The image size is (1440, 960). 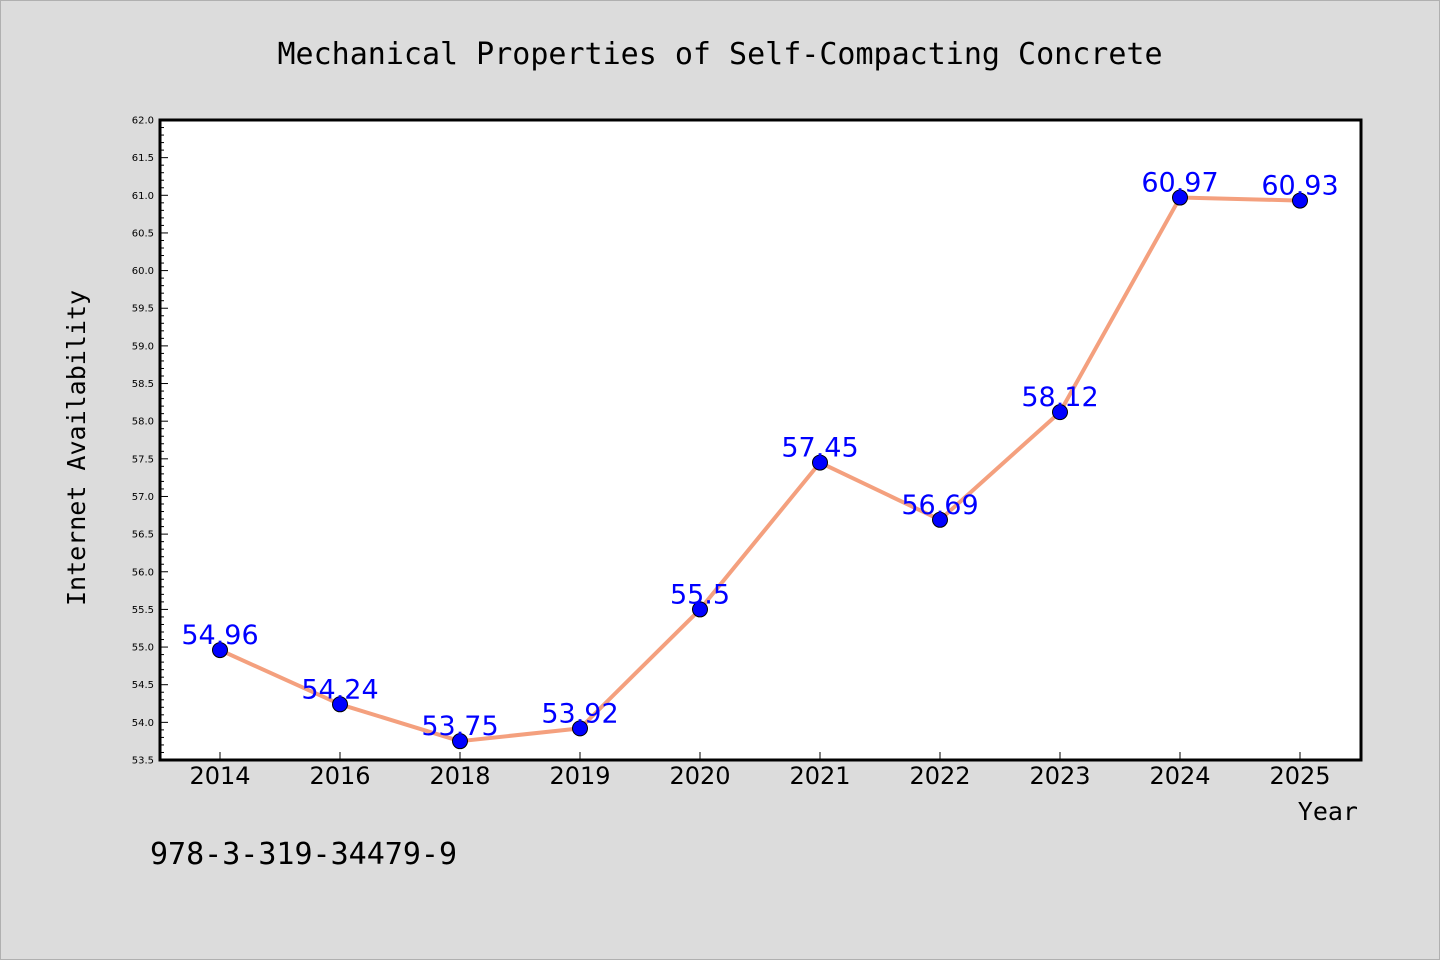 What do you see at coordinates (1299, 776) in the screenshot?
I see `x-tick-label: 2025` at bounding box center [1299, 776].